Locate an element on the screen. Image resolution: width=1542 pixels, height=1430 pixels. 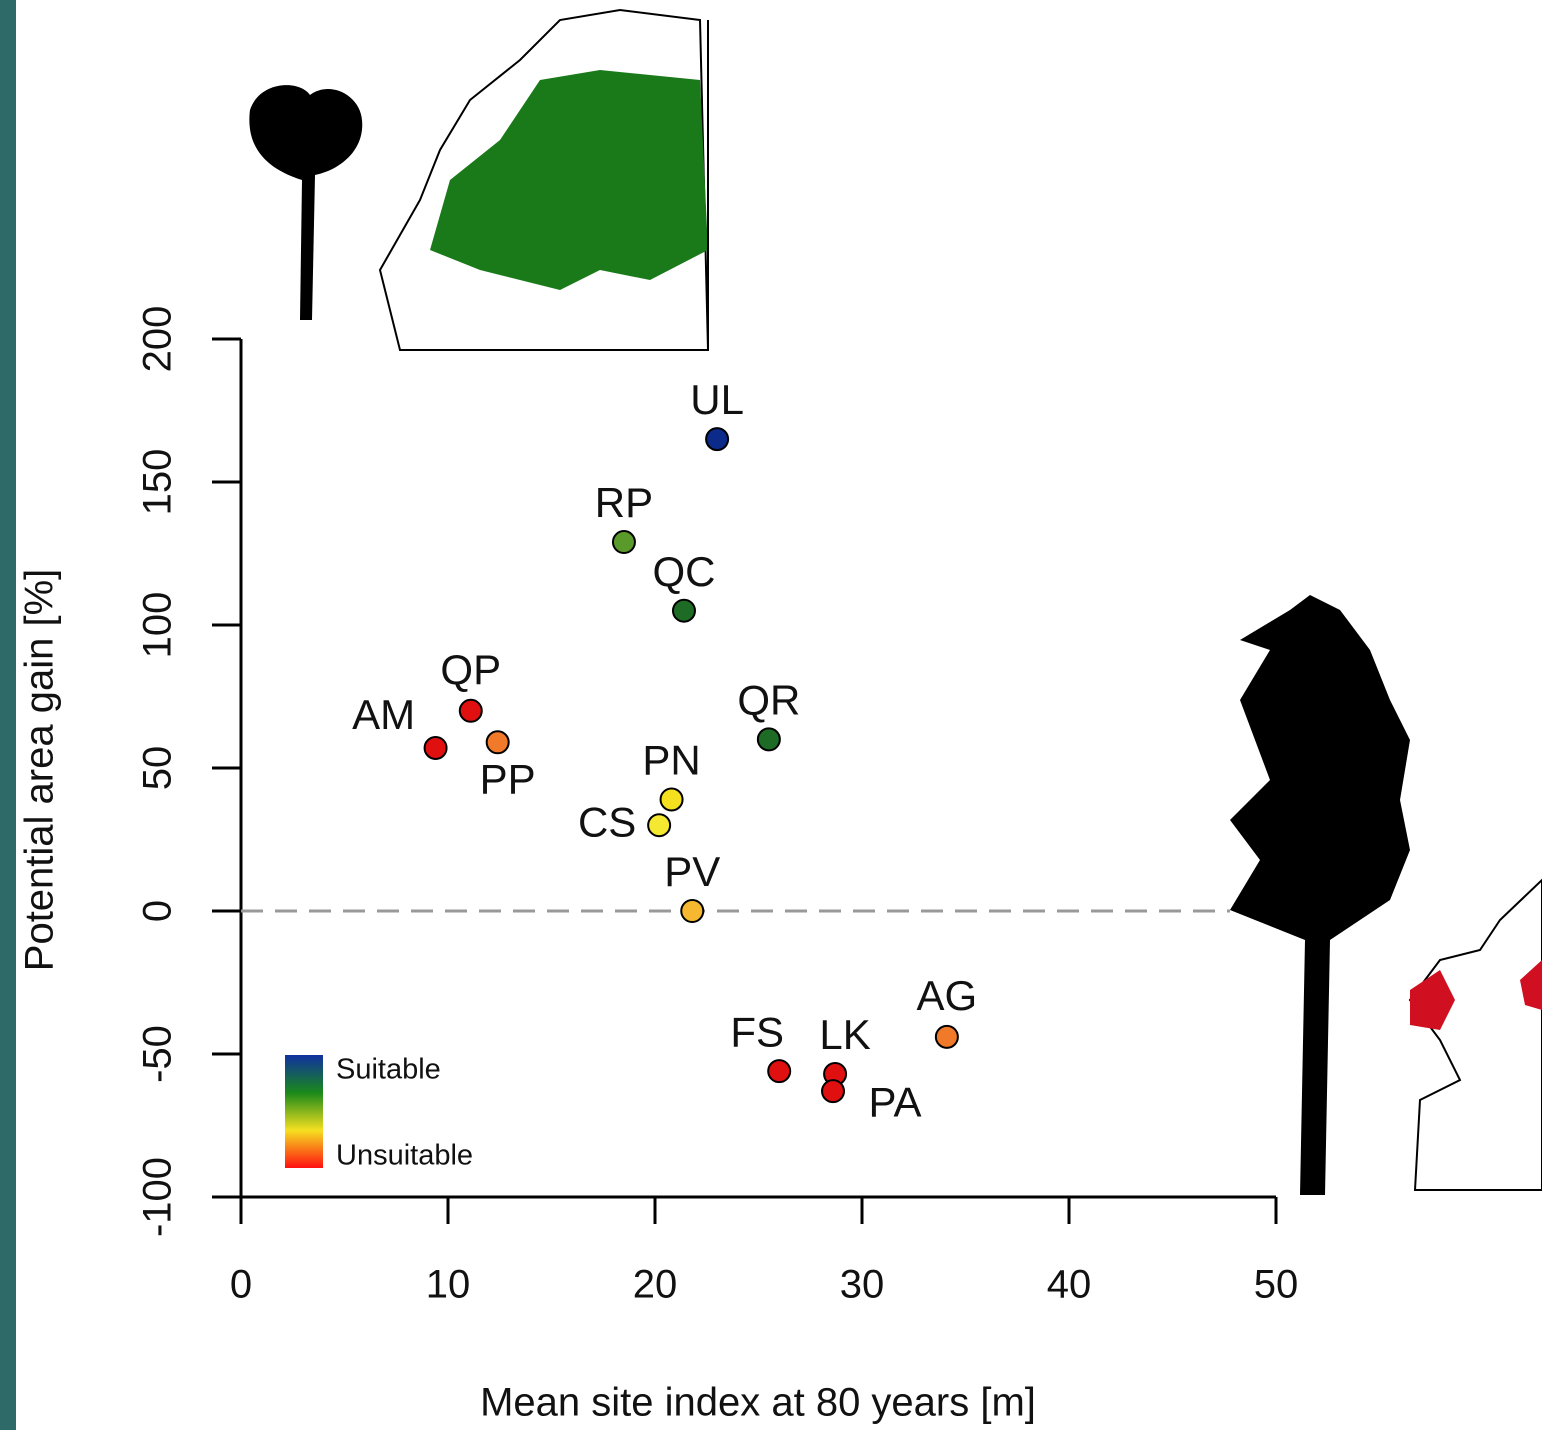
point-label: QC is located at coordinates (683, 571).